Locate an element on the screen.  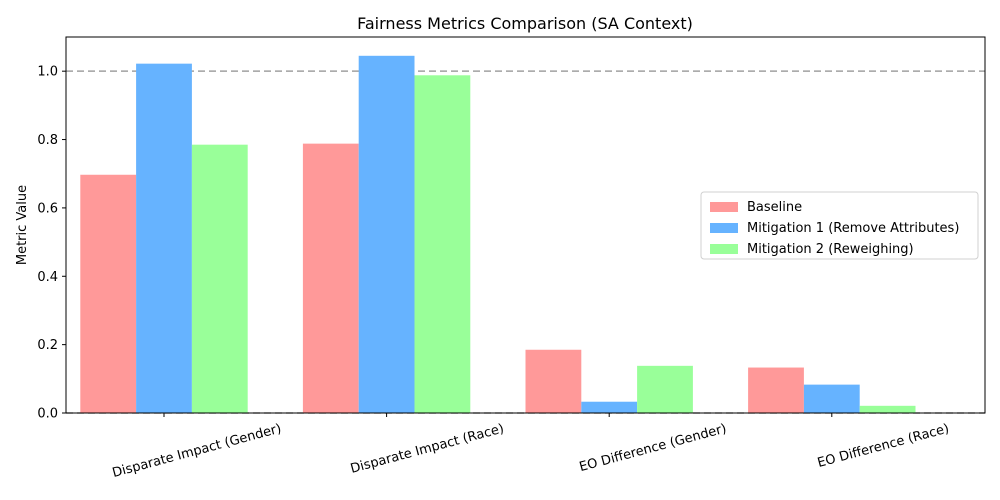
y-axis-label: Metric Value is located at coordinates (22, 225).